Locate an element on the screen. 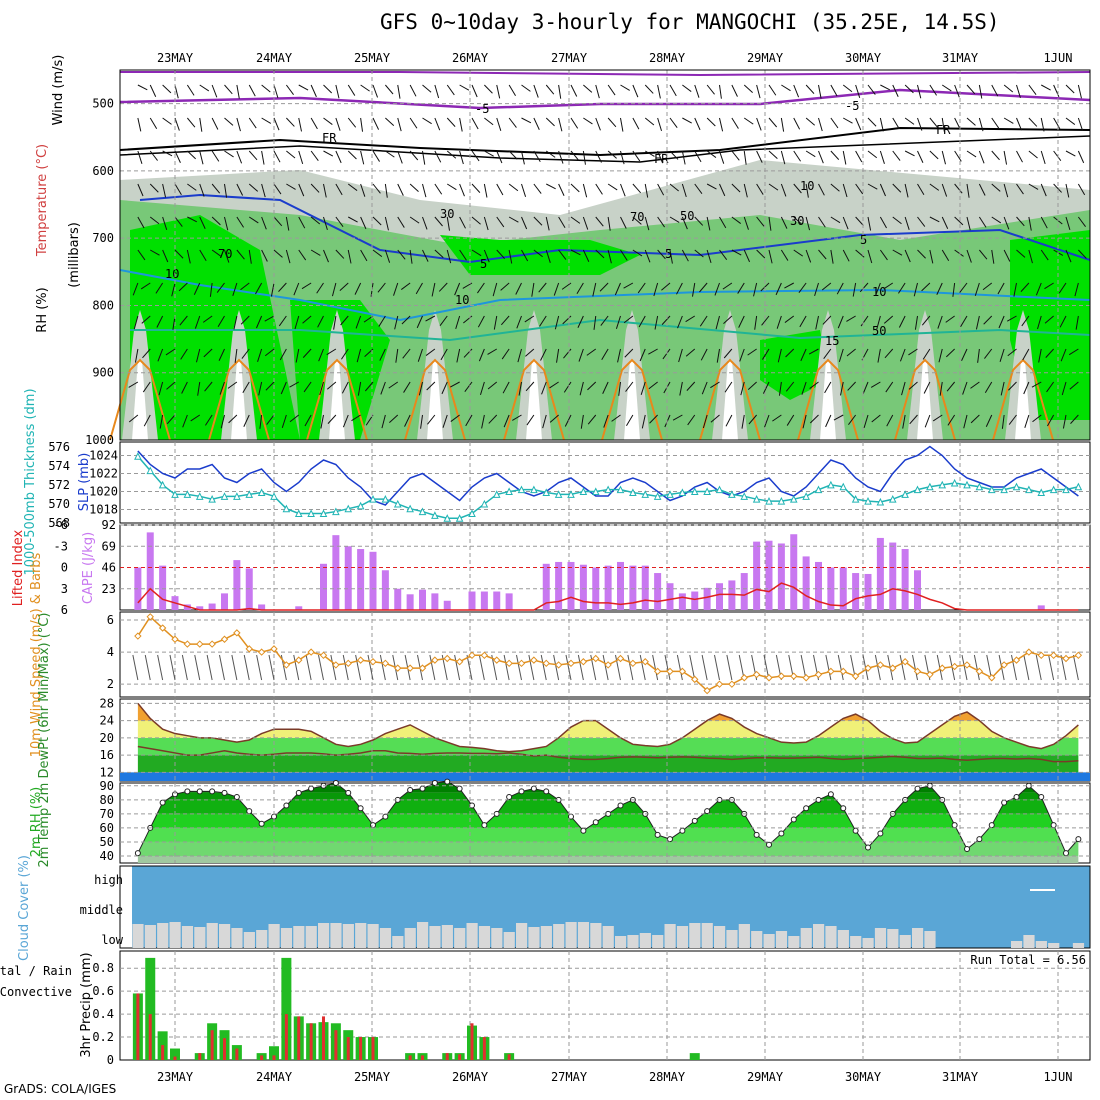  contour-label: 50 is located at coordinates (687, 216).